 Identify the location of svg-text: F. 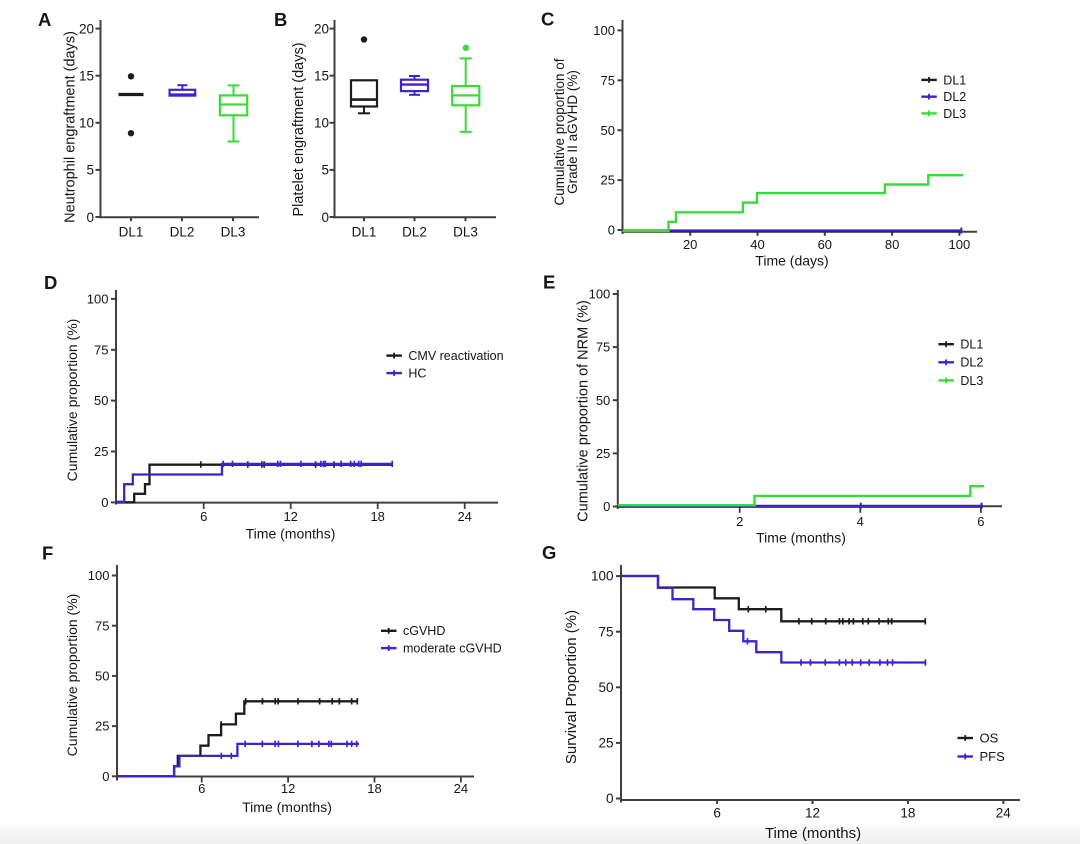
(47, 553).